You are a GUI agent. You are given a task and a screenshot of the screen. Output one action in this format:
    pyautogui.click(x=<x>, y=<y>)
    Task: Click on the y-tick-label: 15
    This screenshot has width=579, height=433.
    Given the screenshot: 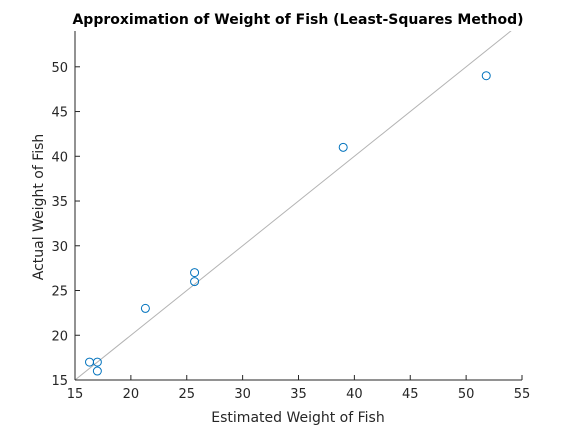 What is the action you would take?
    pyautogui.click(x=59, y=381)
    